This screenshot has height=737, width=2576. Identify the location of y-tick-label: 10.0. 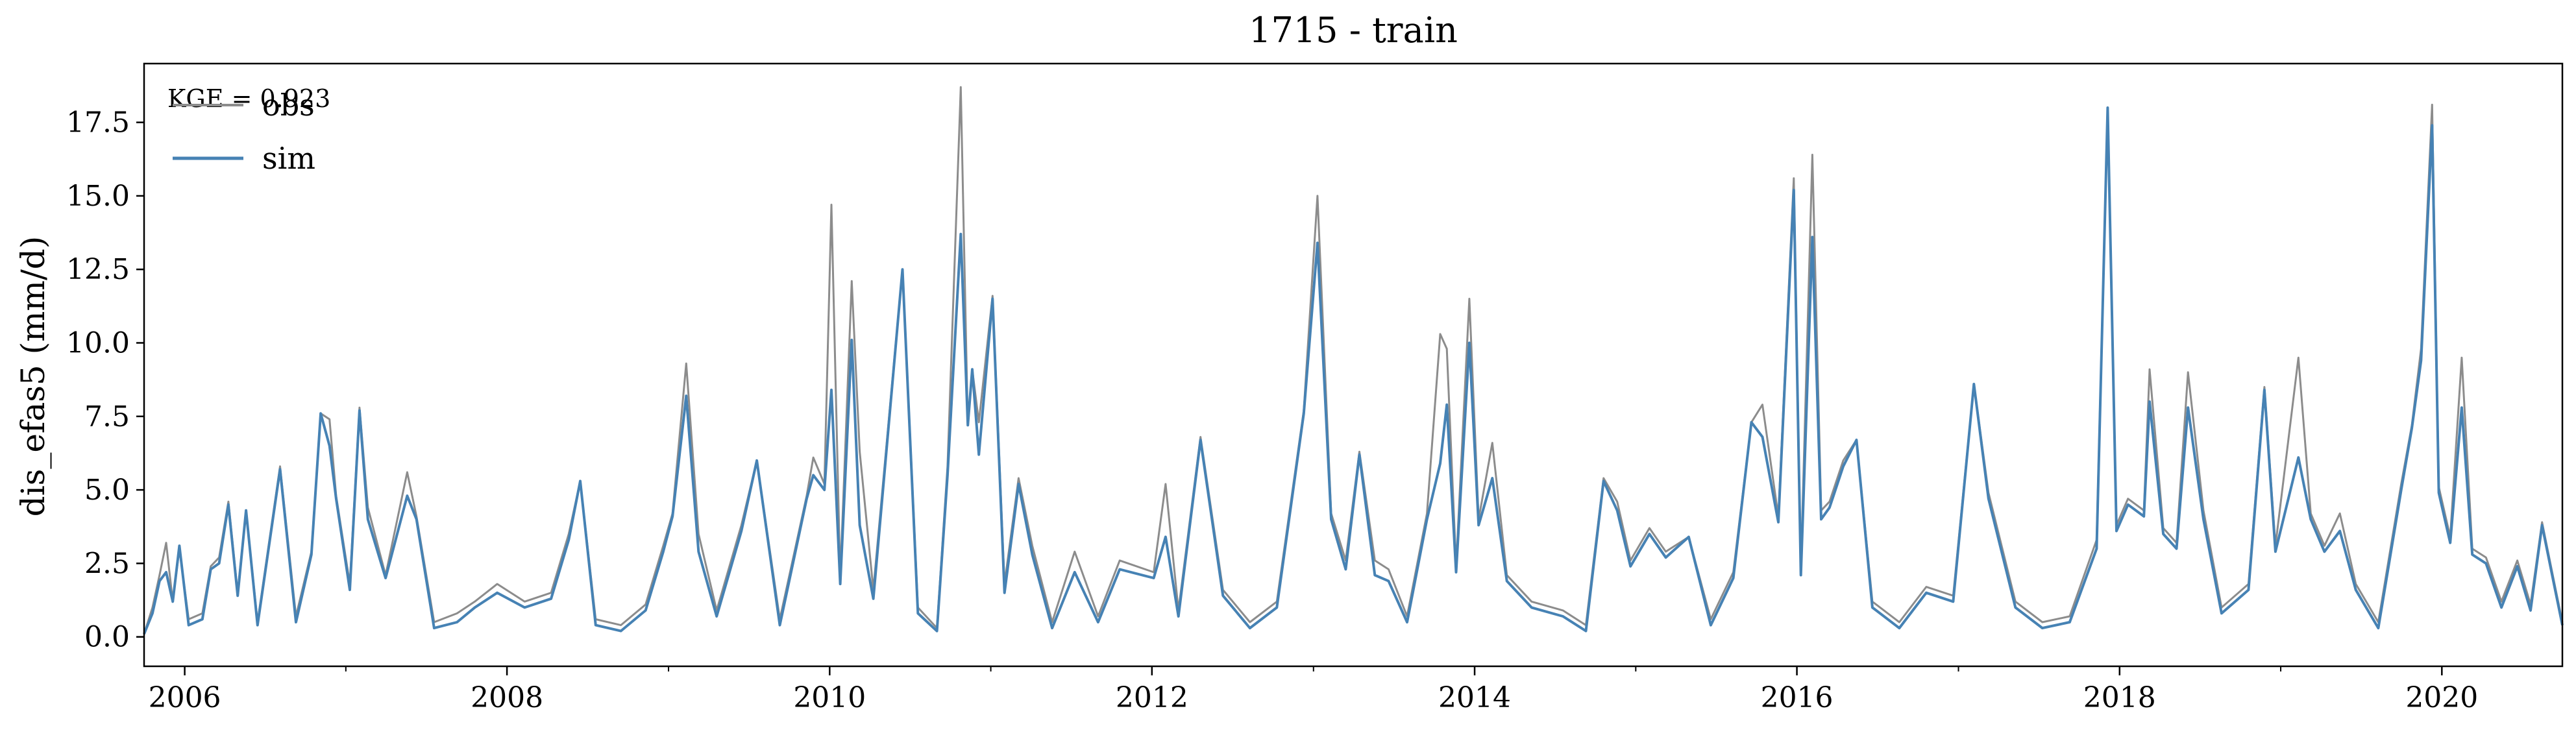
(98, 343).